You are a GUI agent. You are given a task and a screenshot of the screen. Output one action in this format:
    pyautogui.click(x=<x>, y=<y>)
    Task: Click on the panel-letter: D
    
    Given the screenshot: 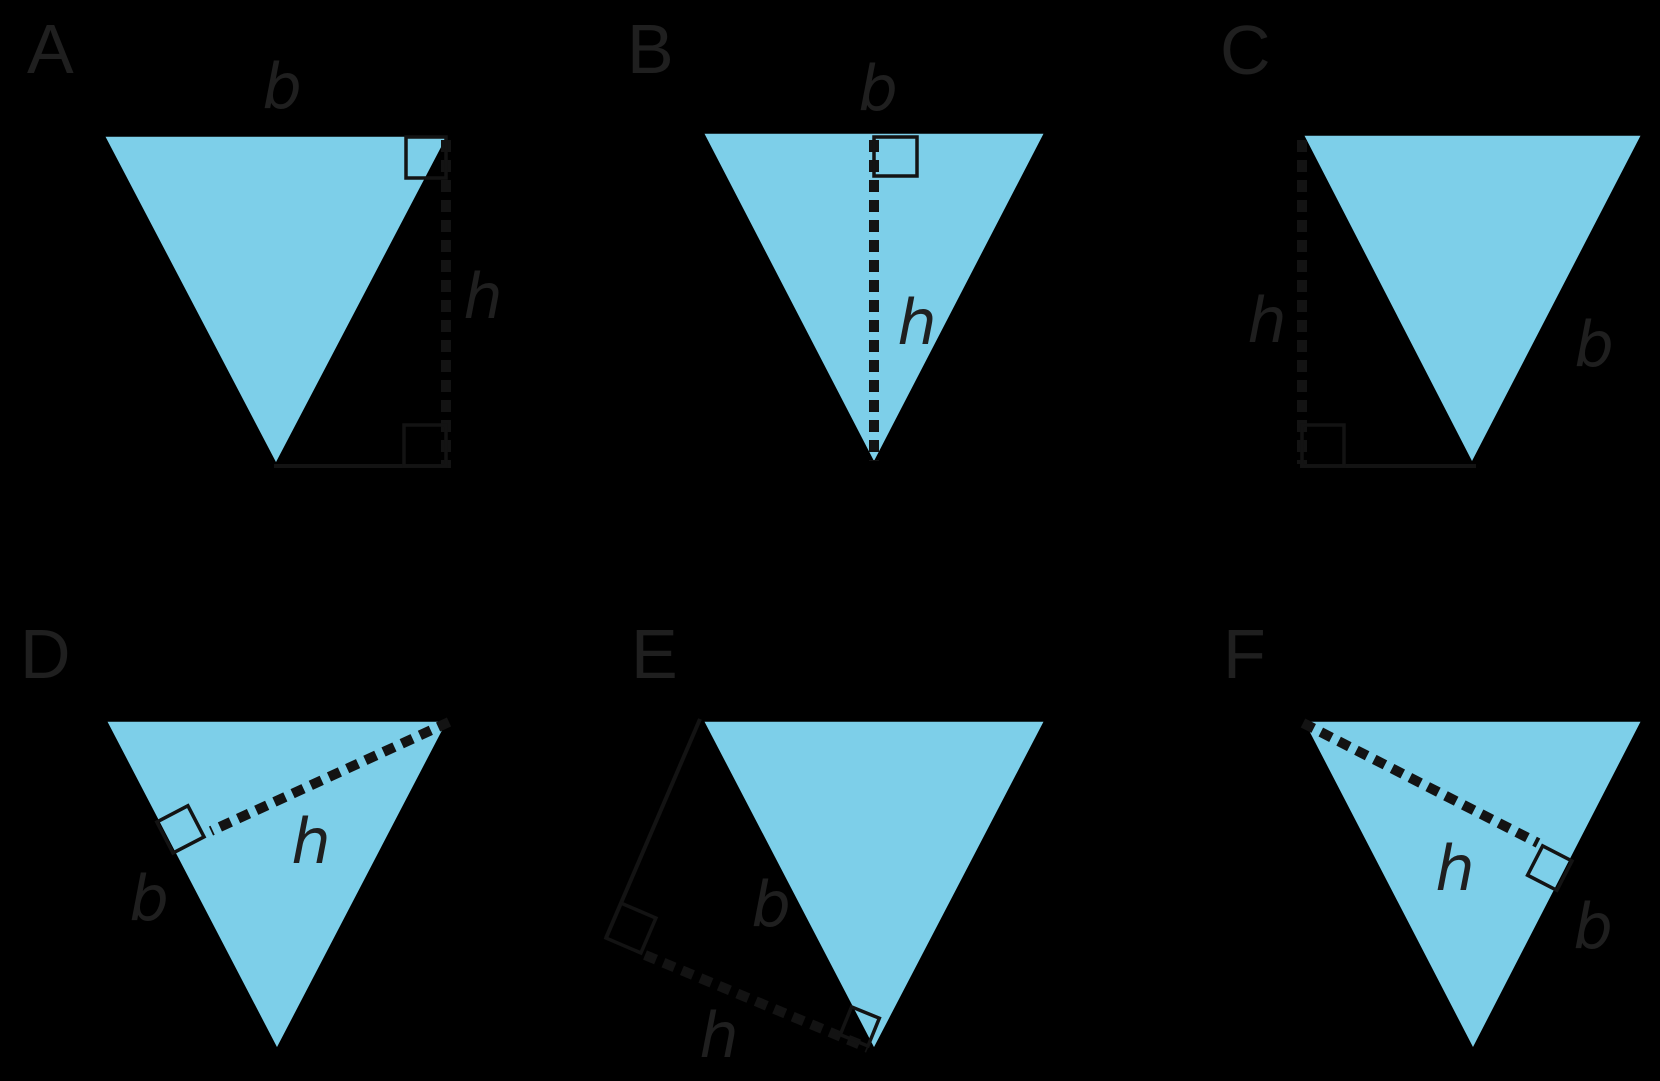 What is the action you would take?
    pyautogui.click(x=45, y=654)
    